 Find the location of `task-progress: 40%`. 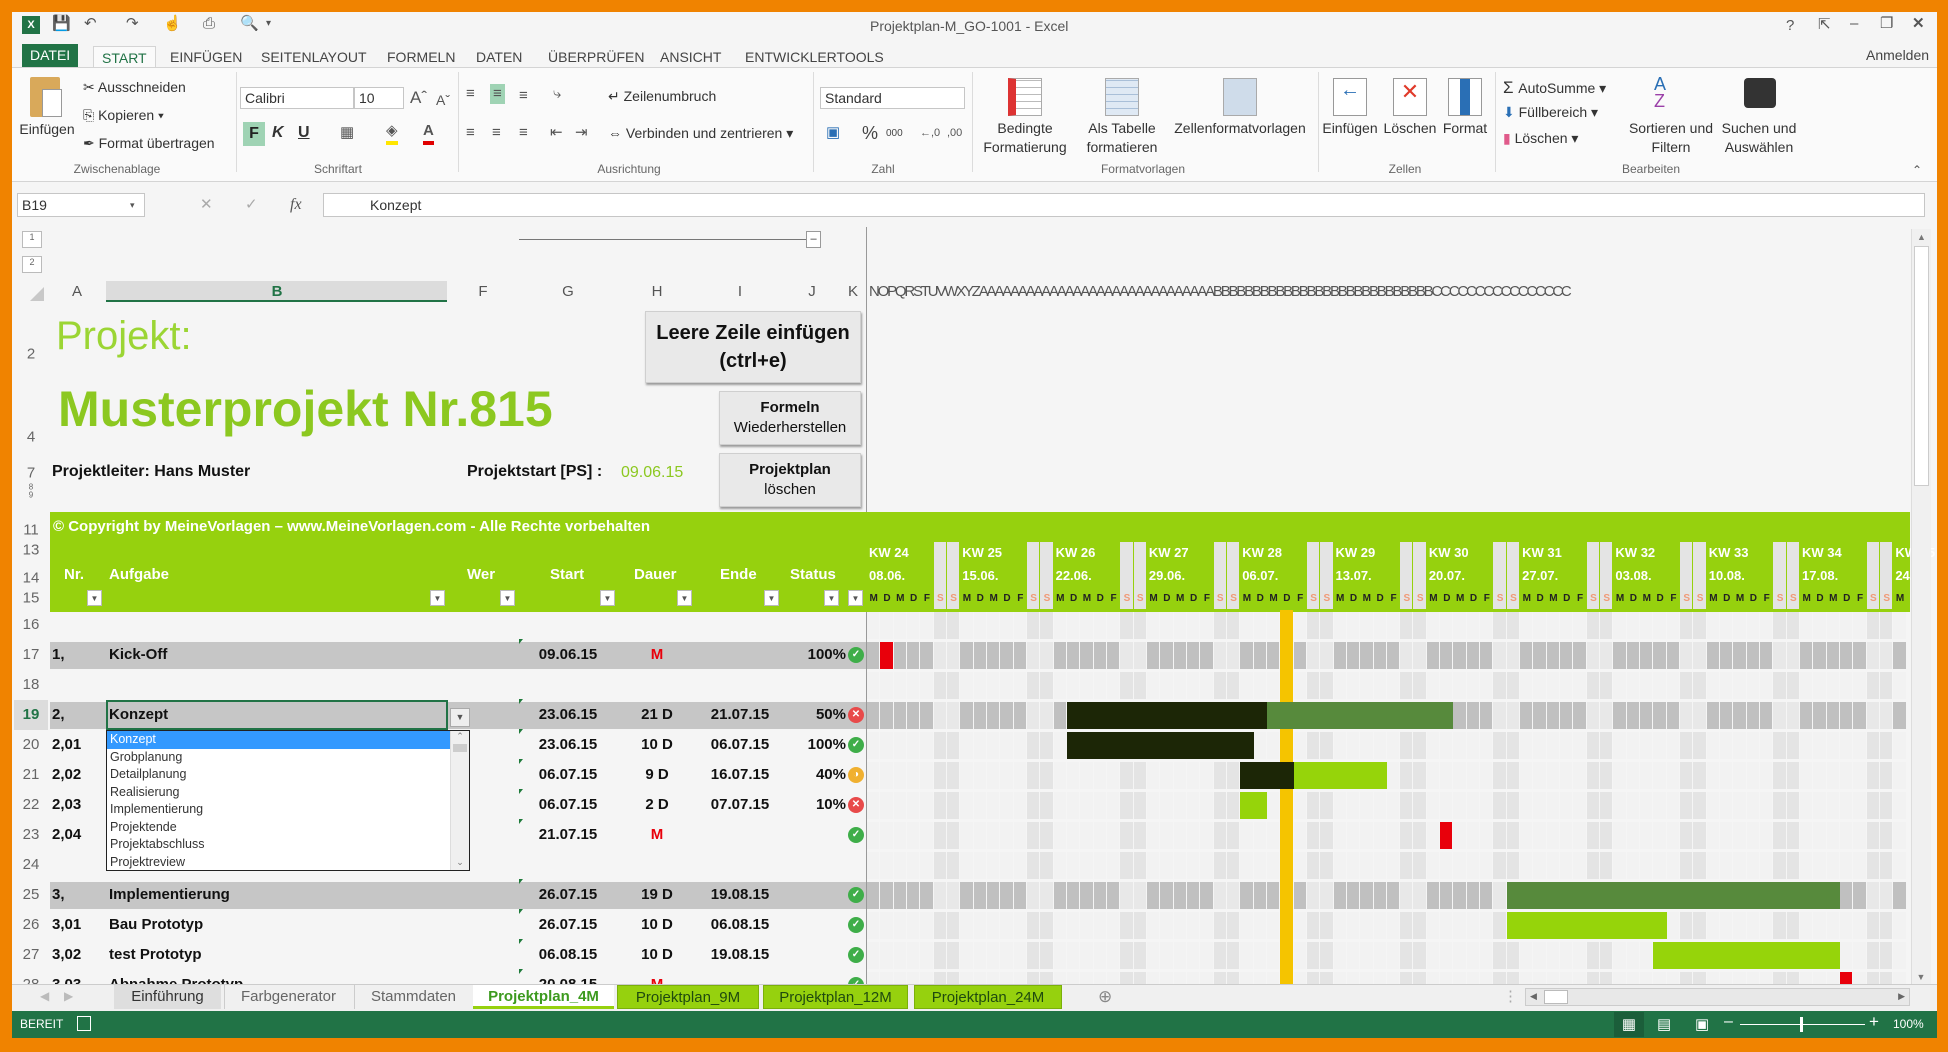

task-progress: 40% is located at coordinates (830, 774).